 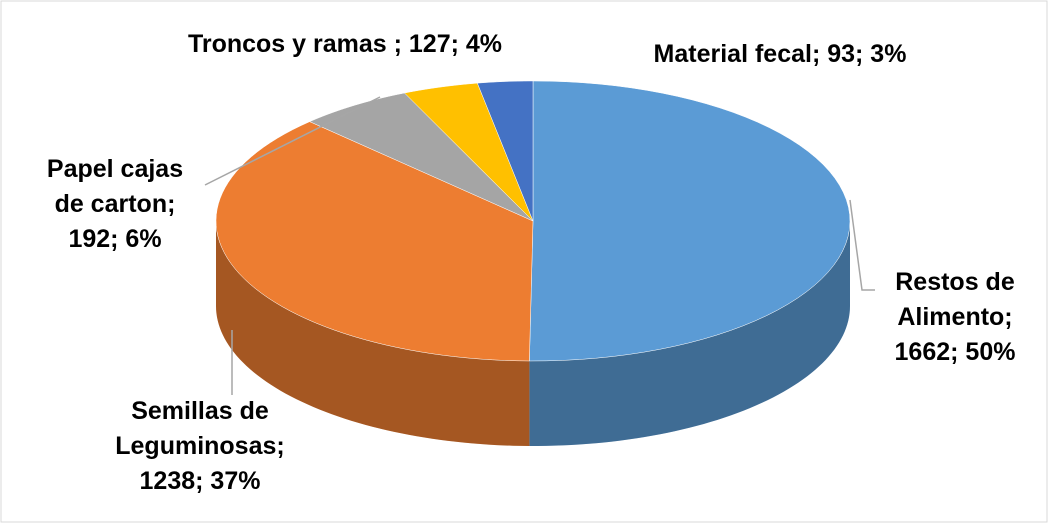 I want to click on data-label: Restos de Alimento; 1662; 50%, so click(x=955, y=317).